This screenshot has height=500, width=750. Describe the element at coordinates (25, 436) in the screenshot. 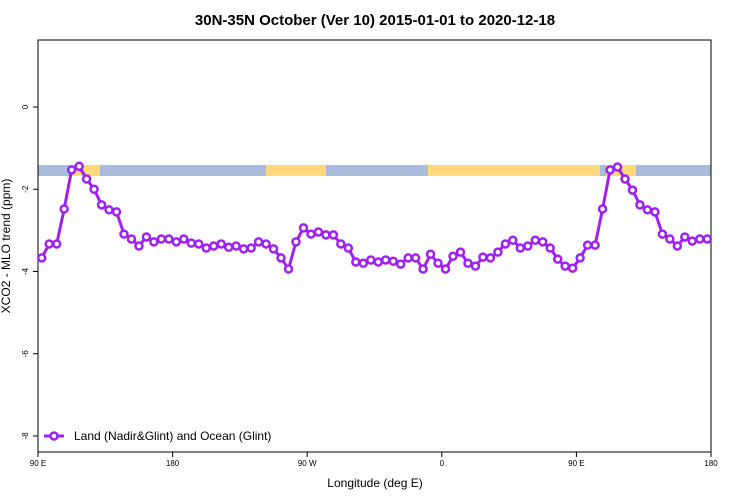

I see `y-tick-label: -8` at that location.